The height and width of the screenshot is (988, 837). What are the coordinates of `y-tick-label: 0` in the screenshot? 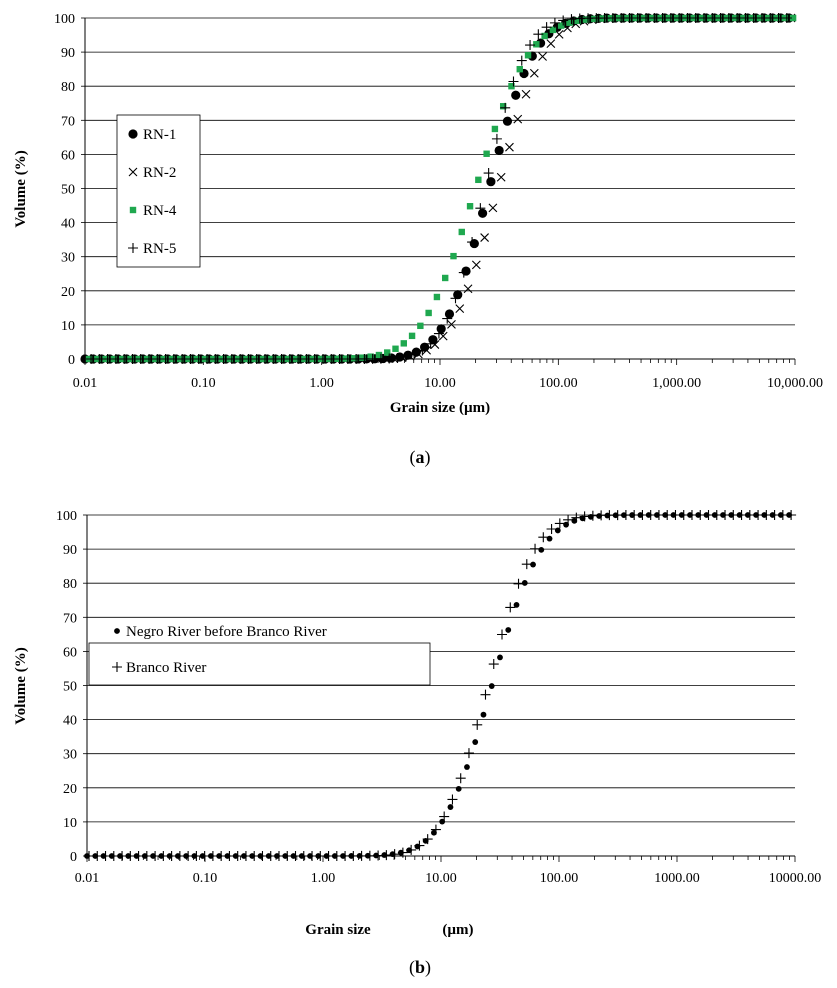 It's located at (71, 360).